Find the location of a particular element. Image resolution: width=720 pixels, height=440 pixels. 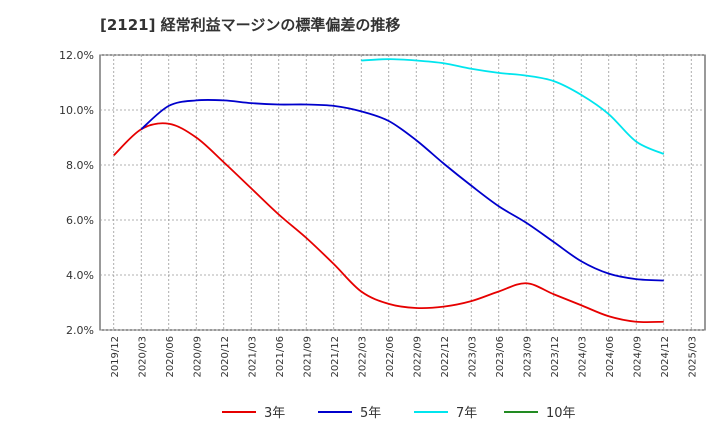

y-tick-label: 2.0% is located at coordinates (80, 330).